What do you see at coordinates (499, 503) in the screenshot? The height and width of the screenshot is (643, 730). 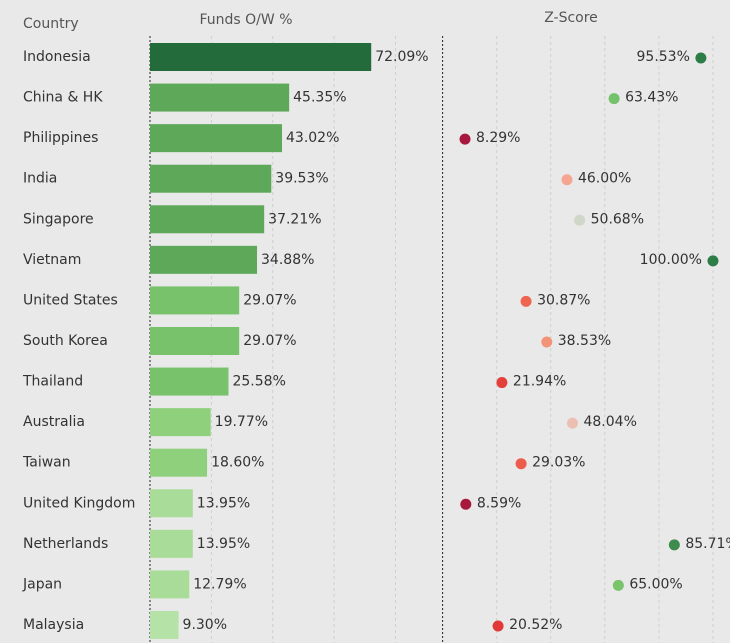 I see `value-label: 8.59%` at bounding box center [499, 503].